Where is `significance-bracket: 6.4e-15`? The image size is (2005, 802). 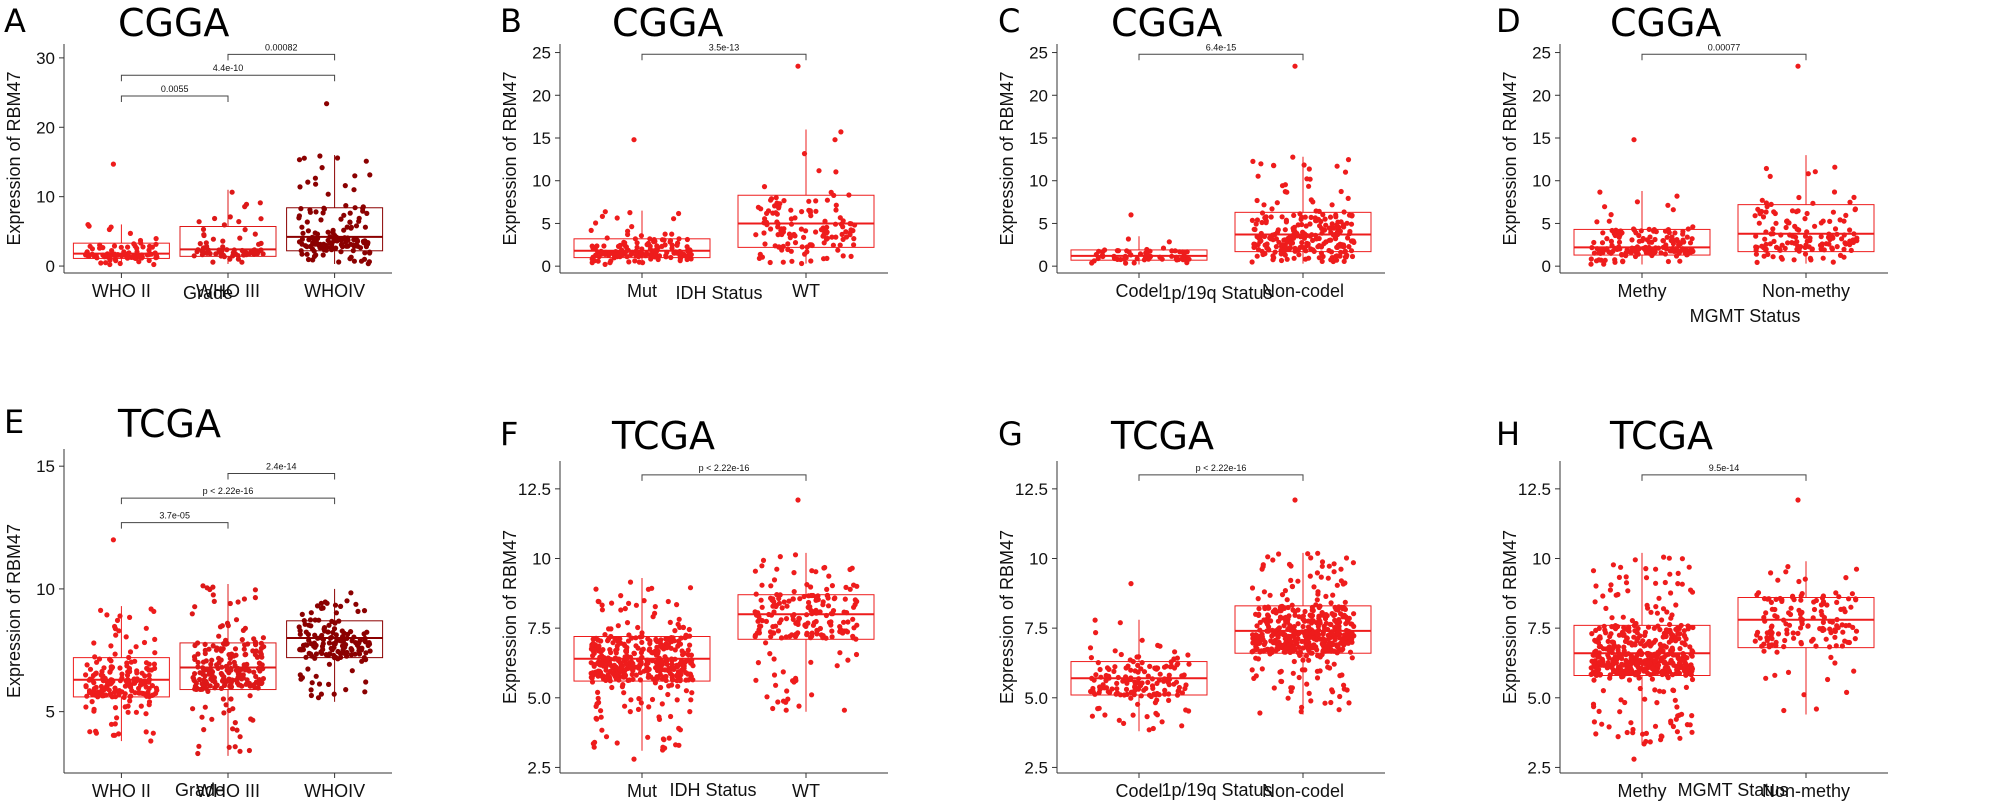
significance-bracket: 6.4e-15 is located at coordinates (1221, 51).